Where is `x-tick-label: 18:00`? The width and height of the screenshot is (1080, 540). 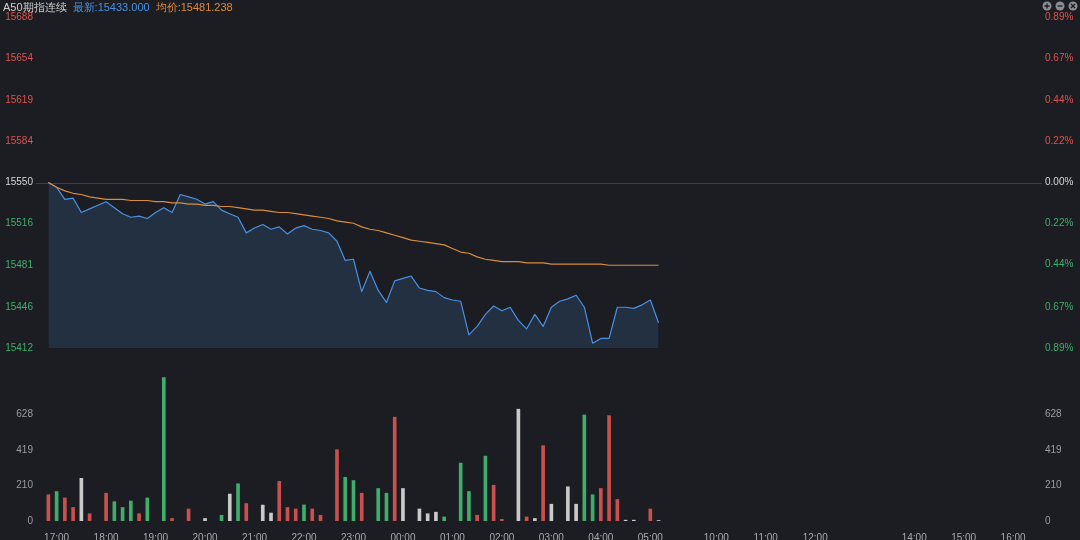 x-tick-label: 18:00 is located at coordinates (106, 535).